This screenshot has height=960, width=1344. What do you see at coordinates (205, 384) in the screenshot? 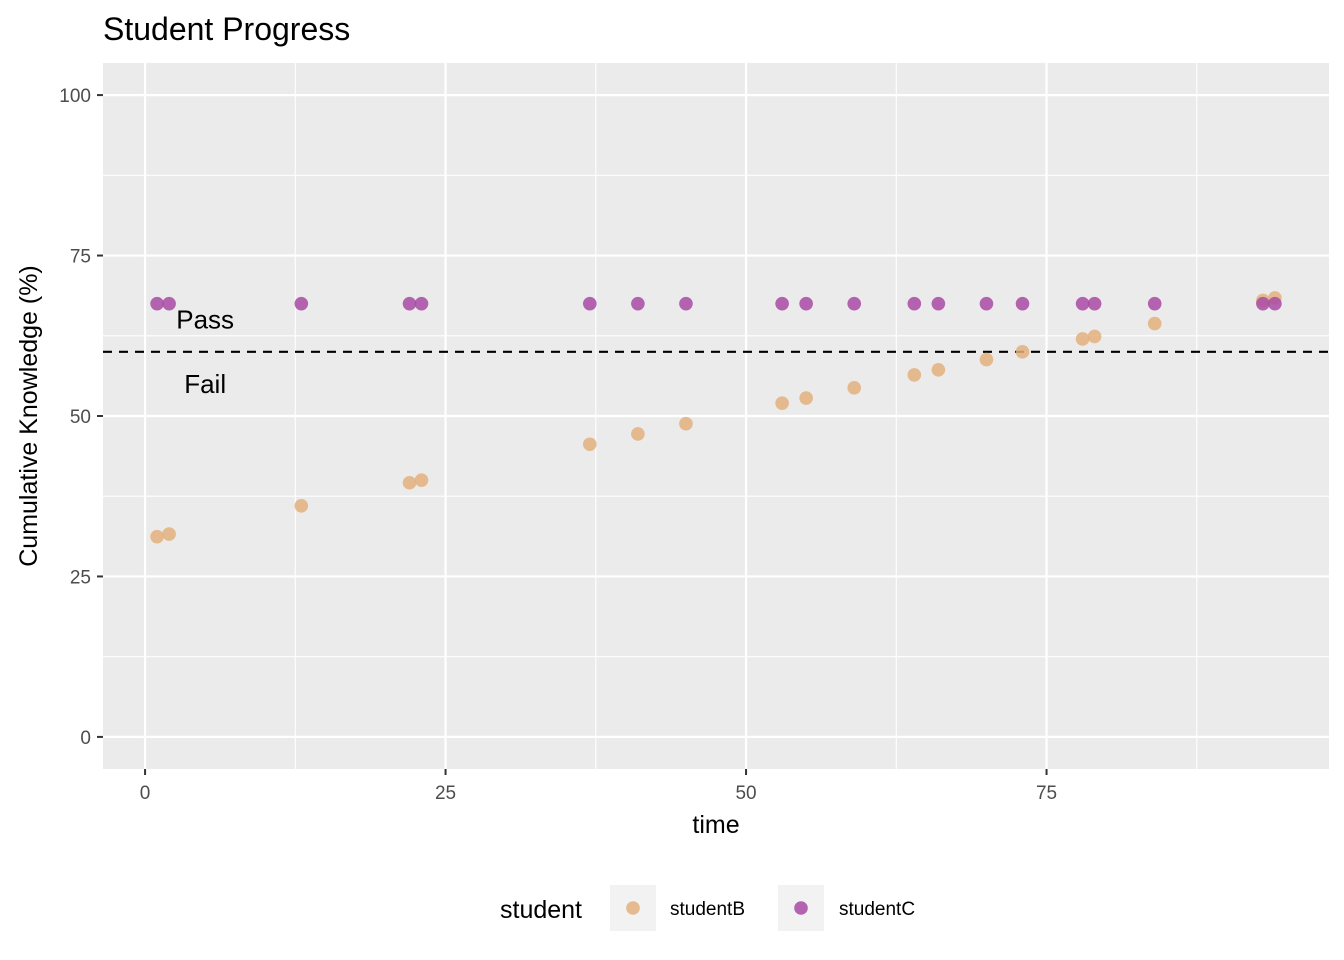
I see `fail-annotation: Fail` at bounding box center [205, 384].